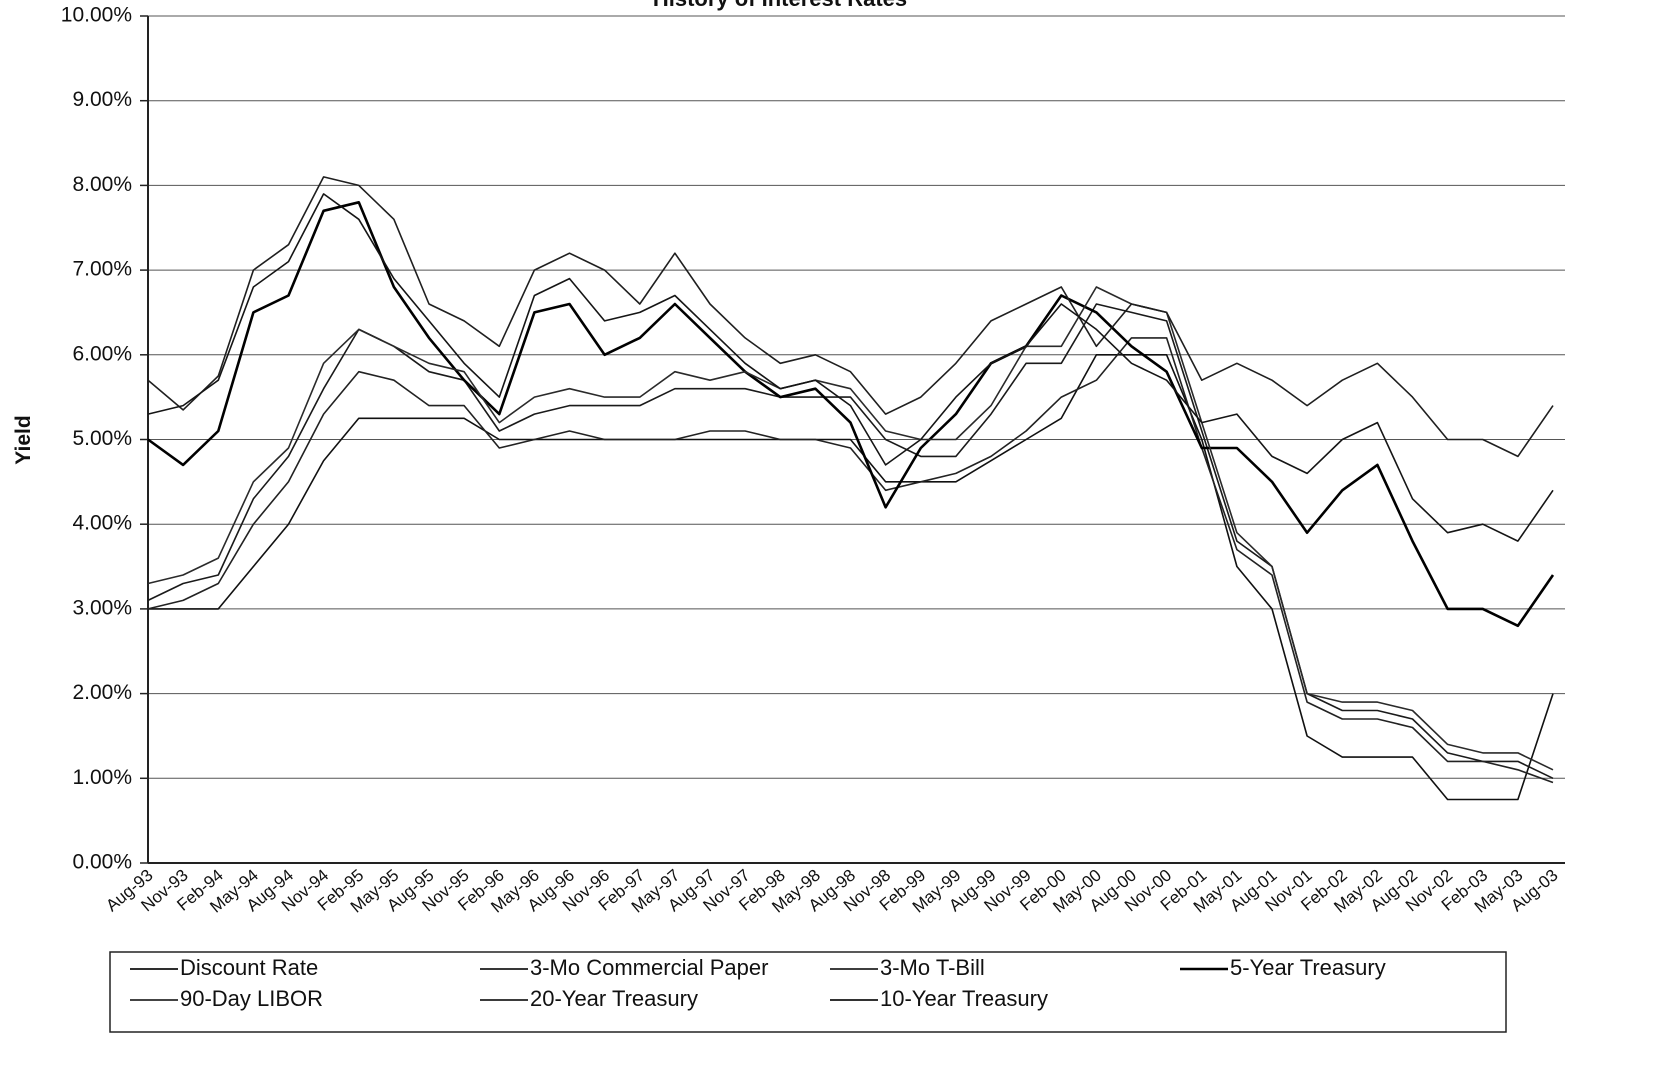 This screenshot has height=1075, width=1661. I want to click on y-axis-label: Yield, so click(23, 439).